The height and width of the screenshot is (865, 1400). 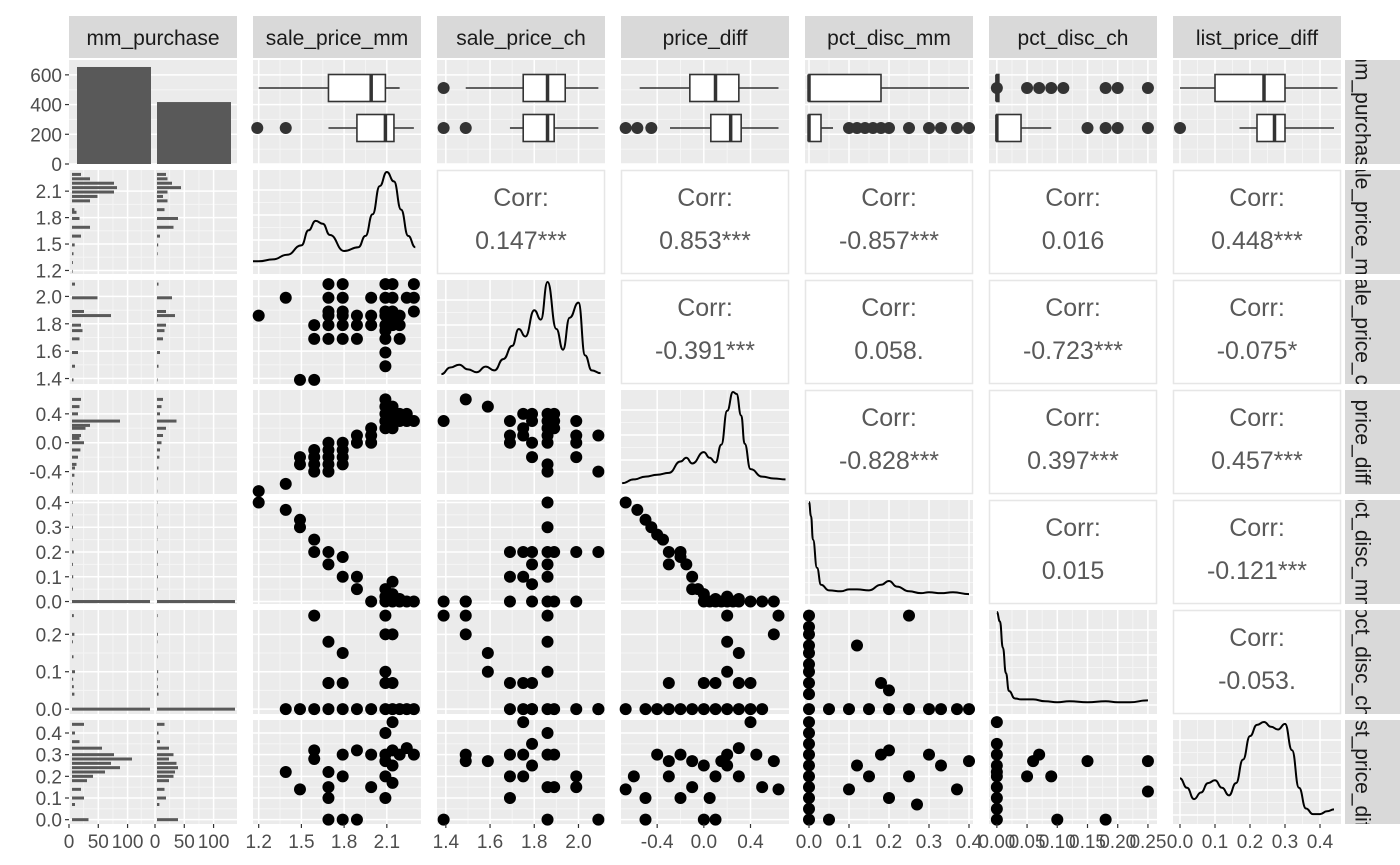 What do you see at coordinates (152, 222) in the screenshot?
I see `panel-sale_price_mm-mm_purchase` at bounding box center [152, 222].